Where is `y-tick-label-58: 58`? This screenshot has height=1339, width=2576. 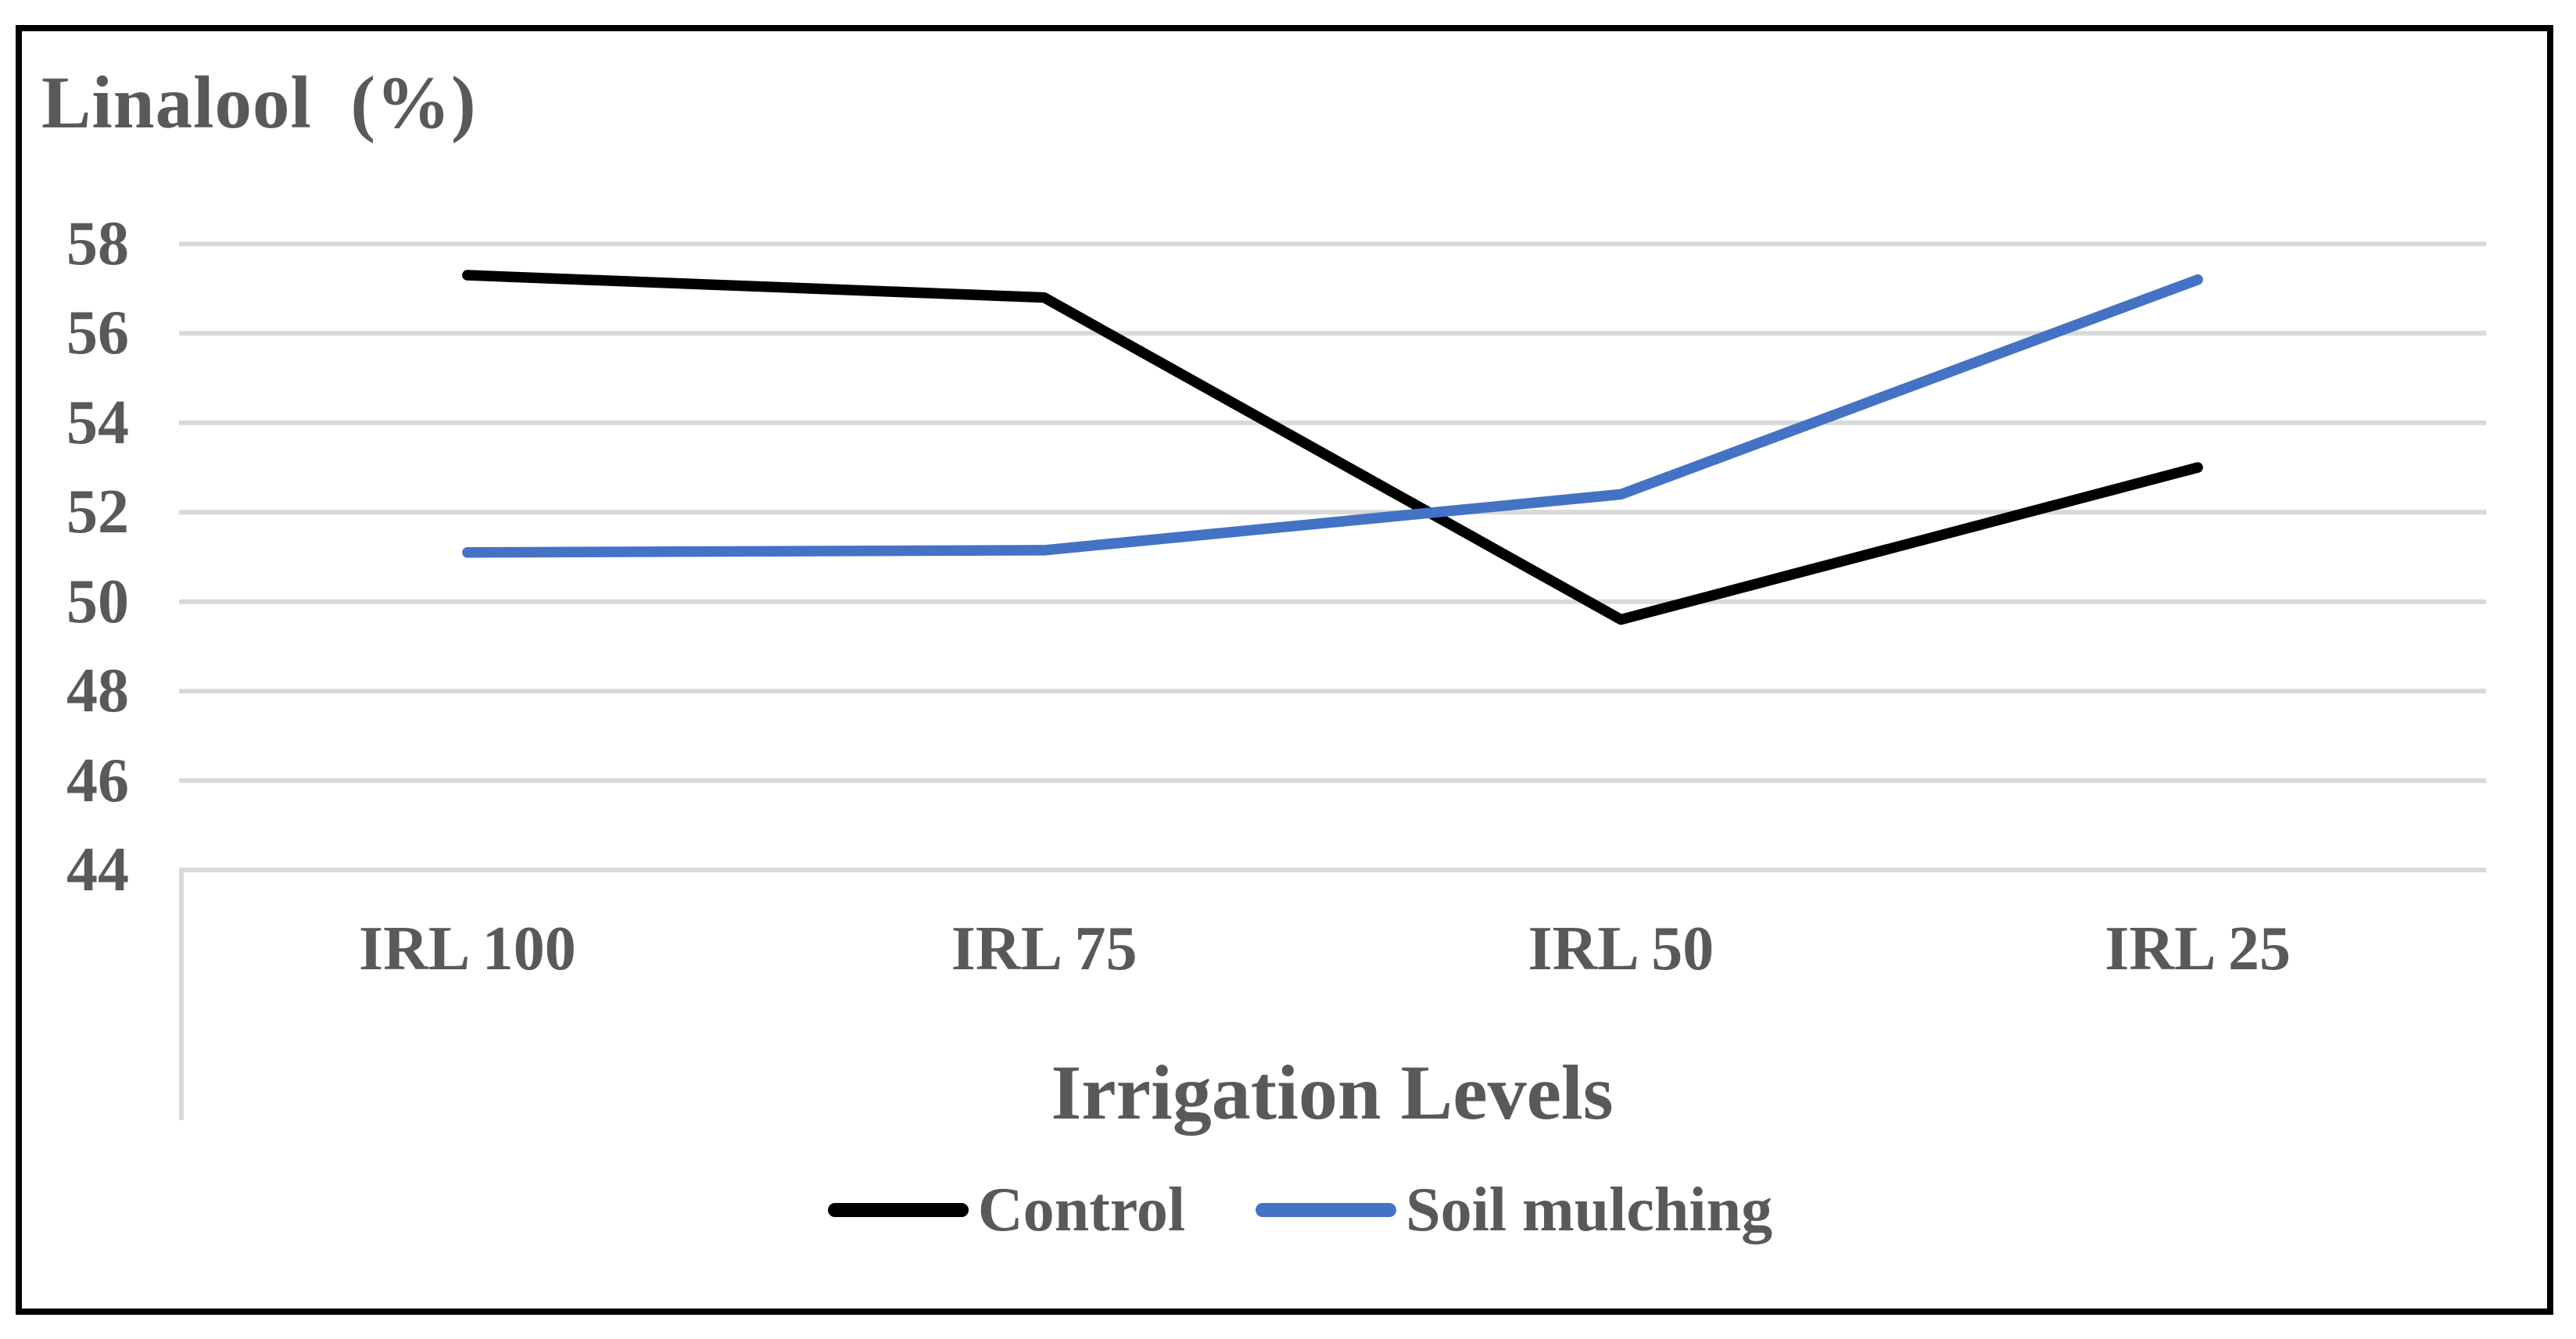 y-tick-label-58: 58 is located at coordinates (97, 244).